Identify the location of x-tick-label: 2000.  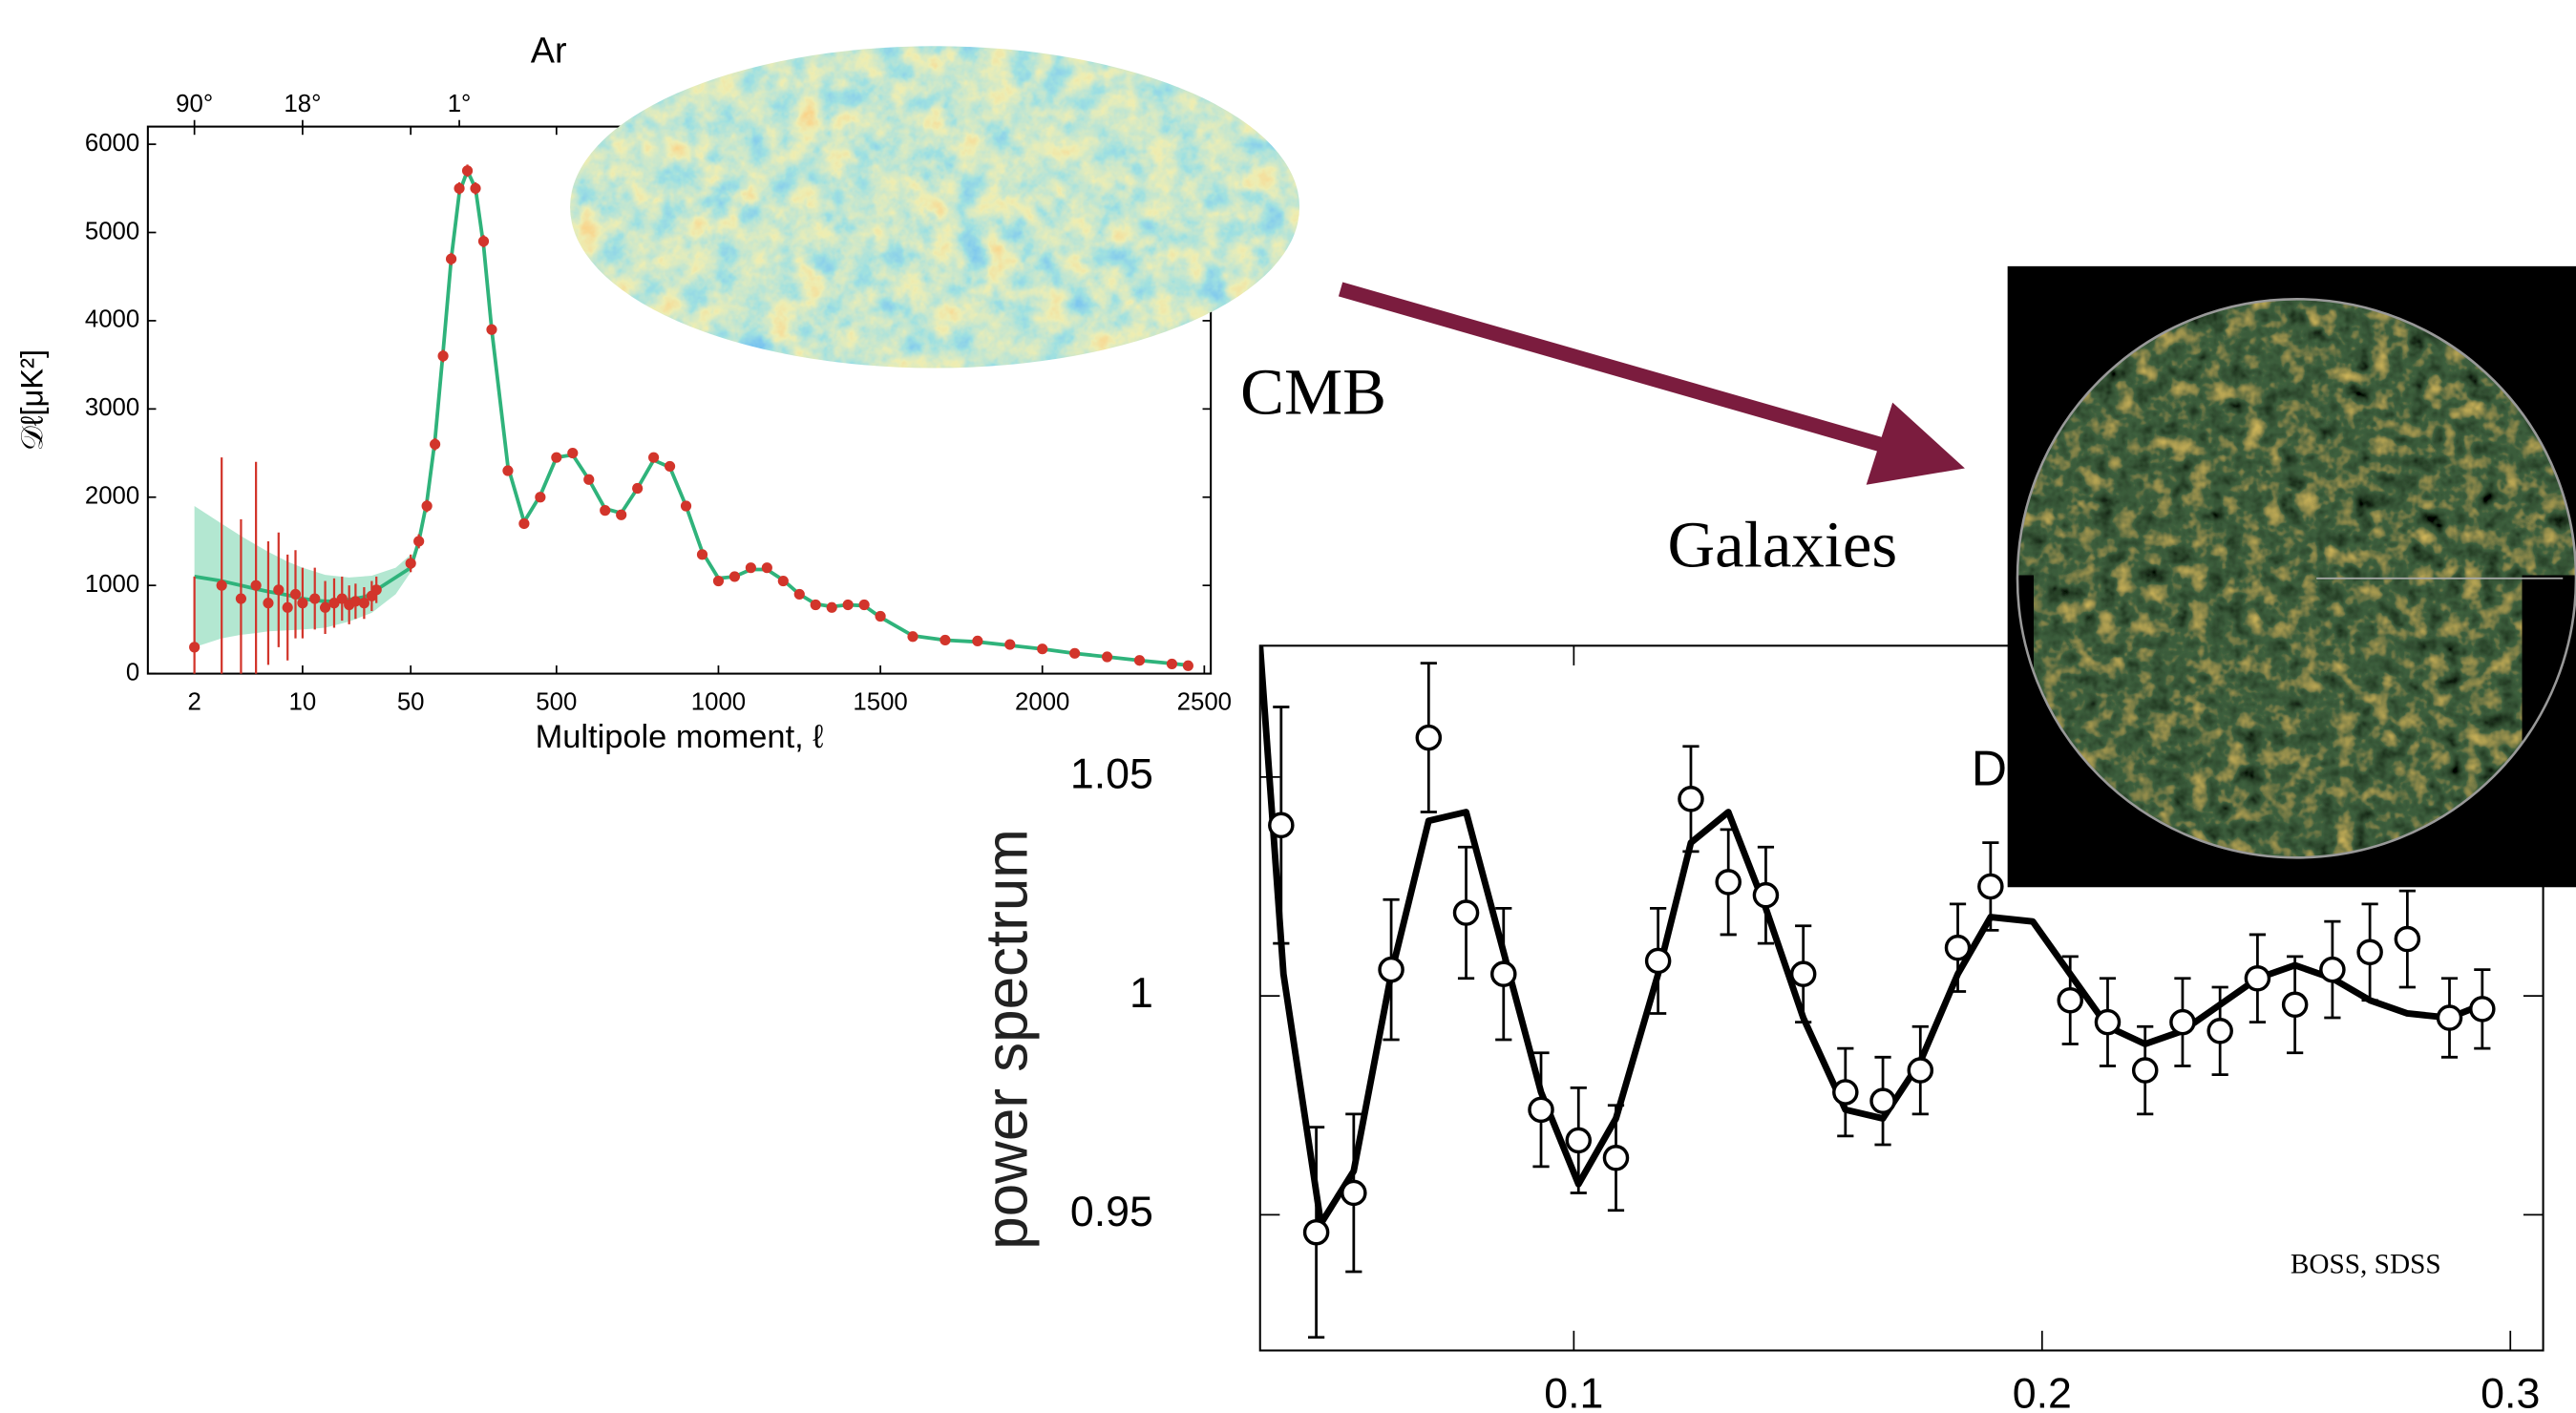
(1042, 702).